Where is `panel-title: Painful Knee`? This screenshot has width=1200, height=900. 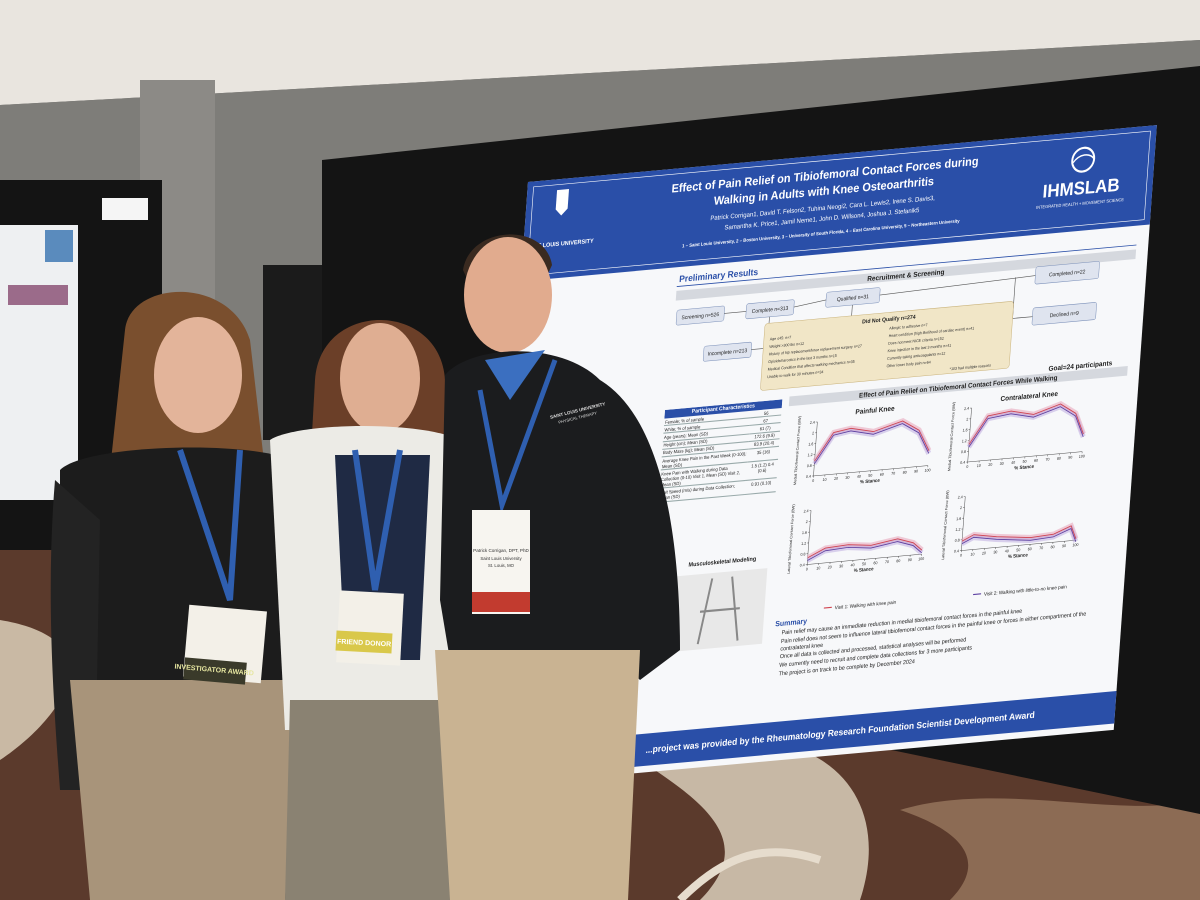 panel-title: Painful Knee is located at coordinates (875, 410).